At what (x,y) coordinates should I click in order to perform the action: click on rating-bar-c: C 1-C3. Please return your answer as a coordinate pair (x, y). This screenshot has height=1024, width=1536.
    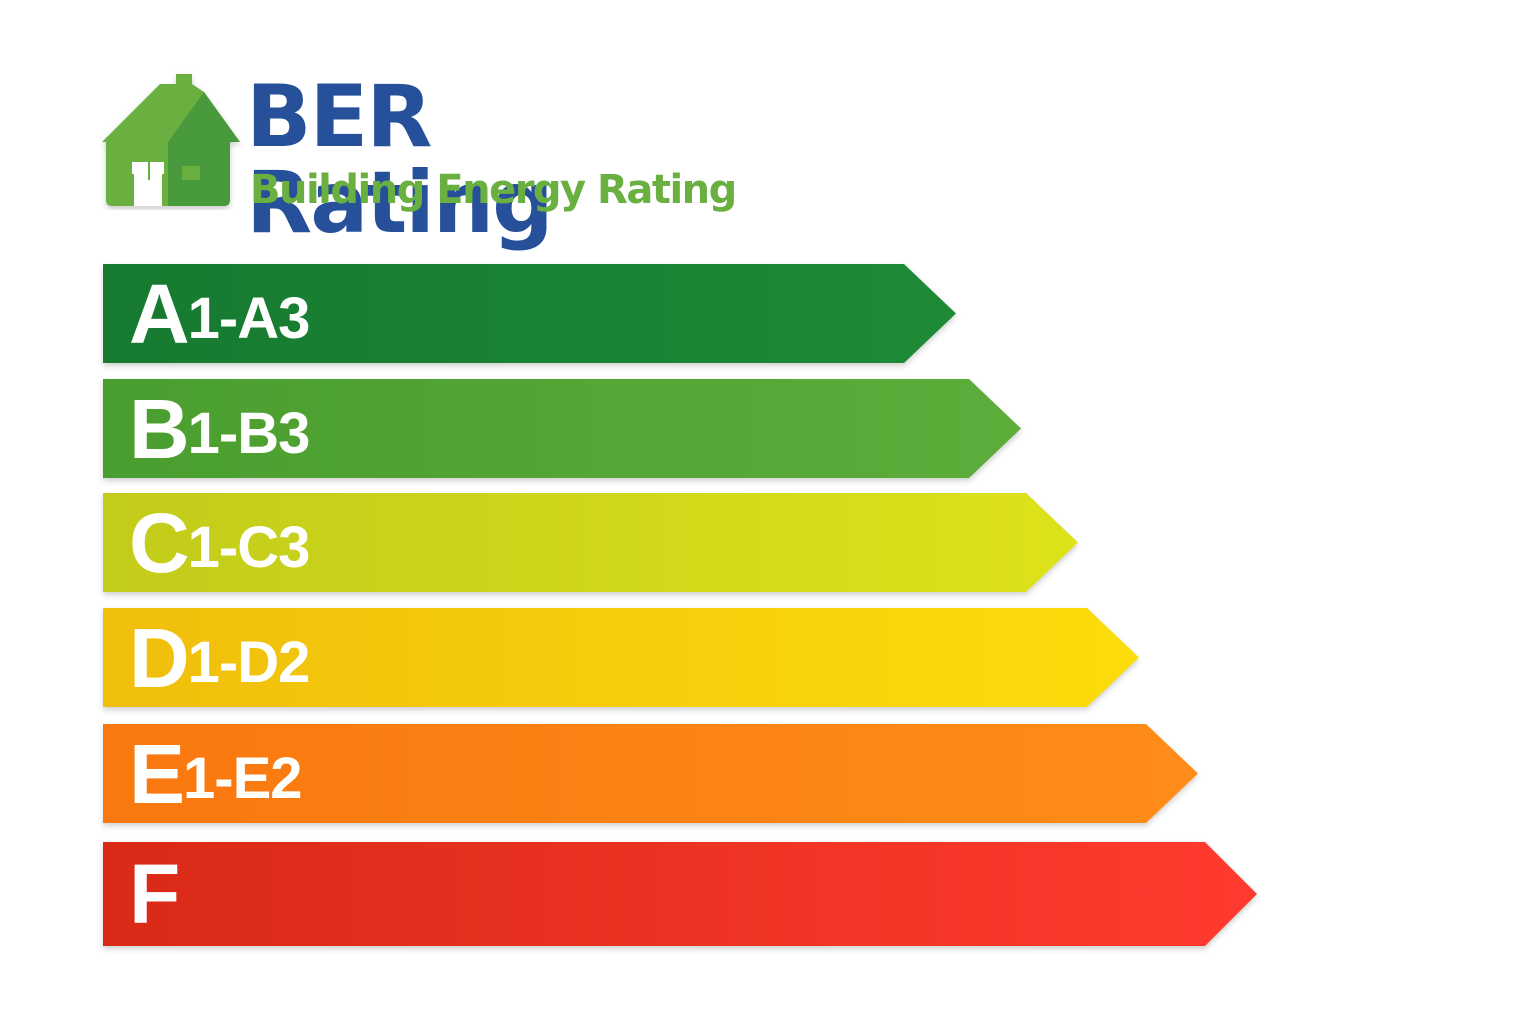
    Looking at the image, I should click on (590, 542).